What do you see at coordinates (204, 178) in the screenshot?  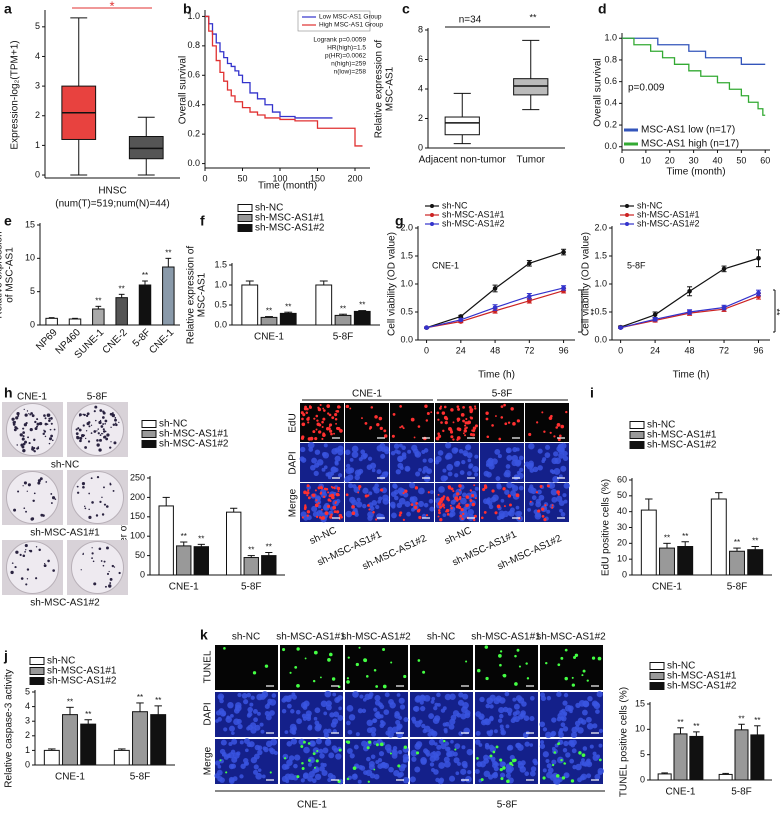 I see `x-tick-label: 0` at bounding box center [204, 178].